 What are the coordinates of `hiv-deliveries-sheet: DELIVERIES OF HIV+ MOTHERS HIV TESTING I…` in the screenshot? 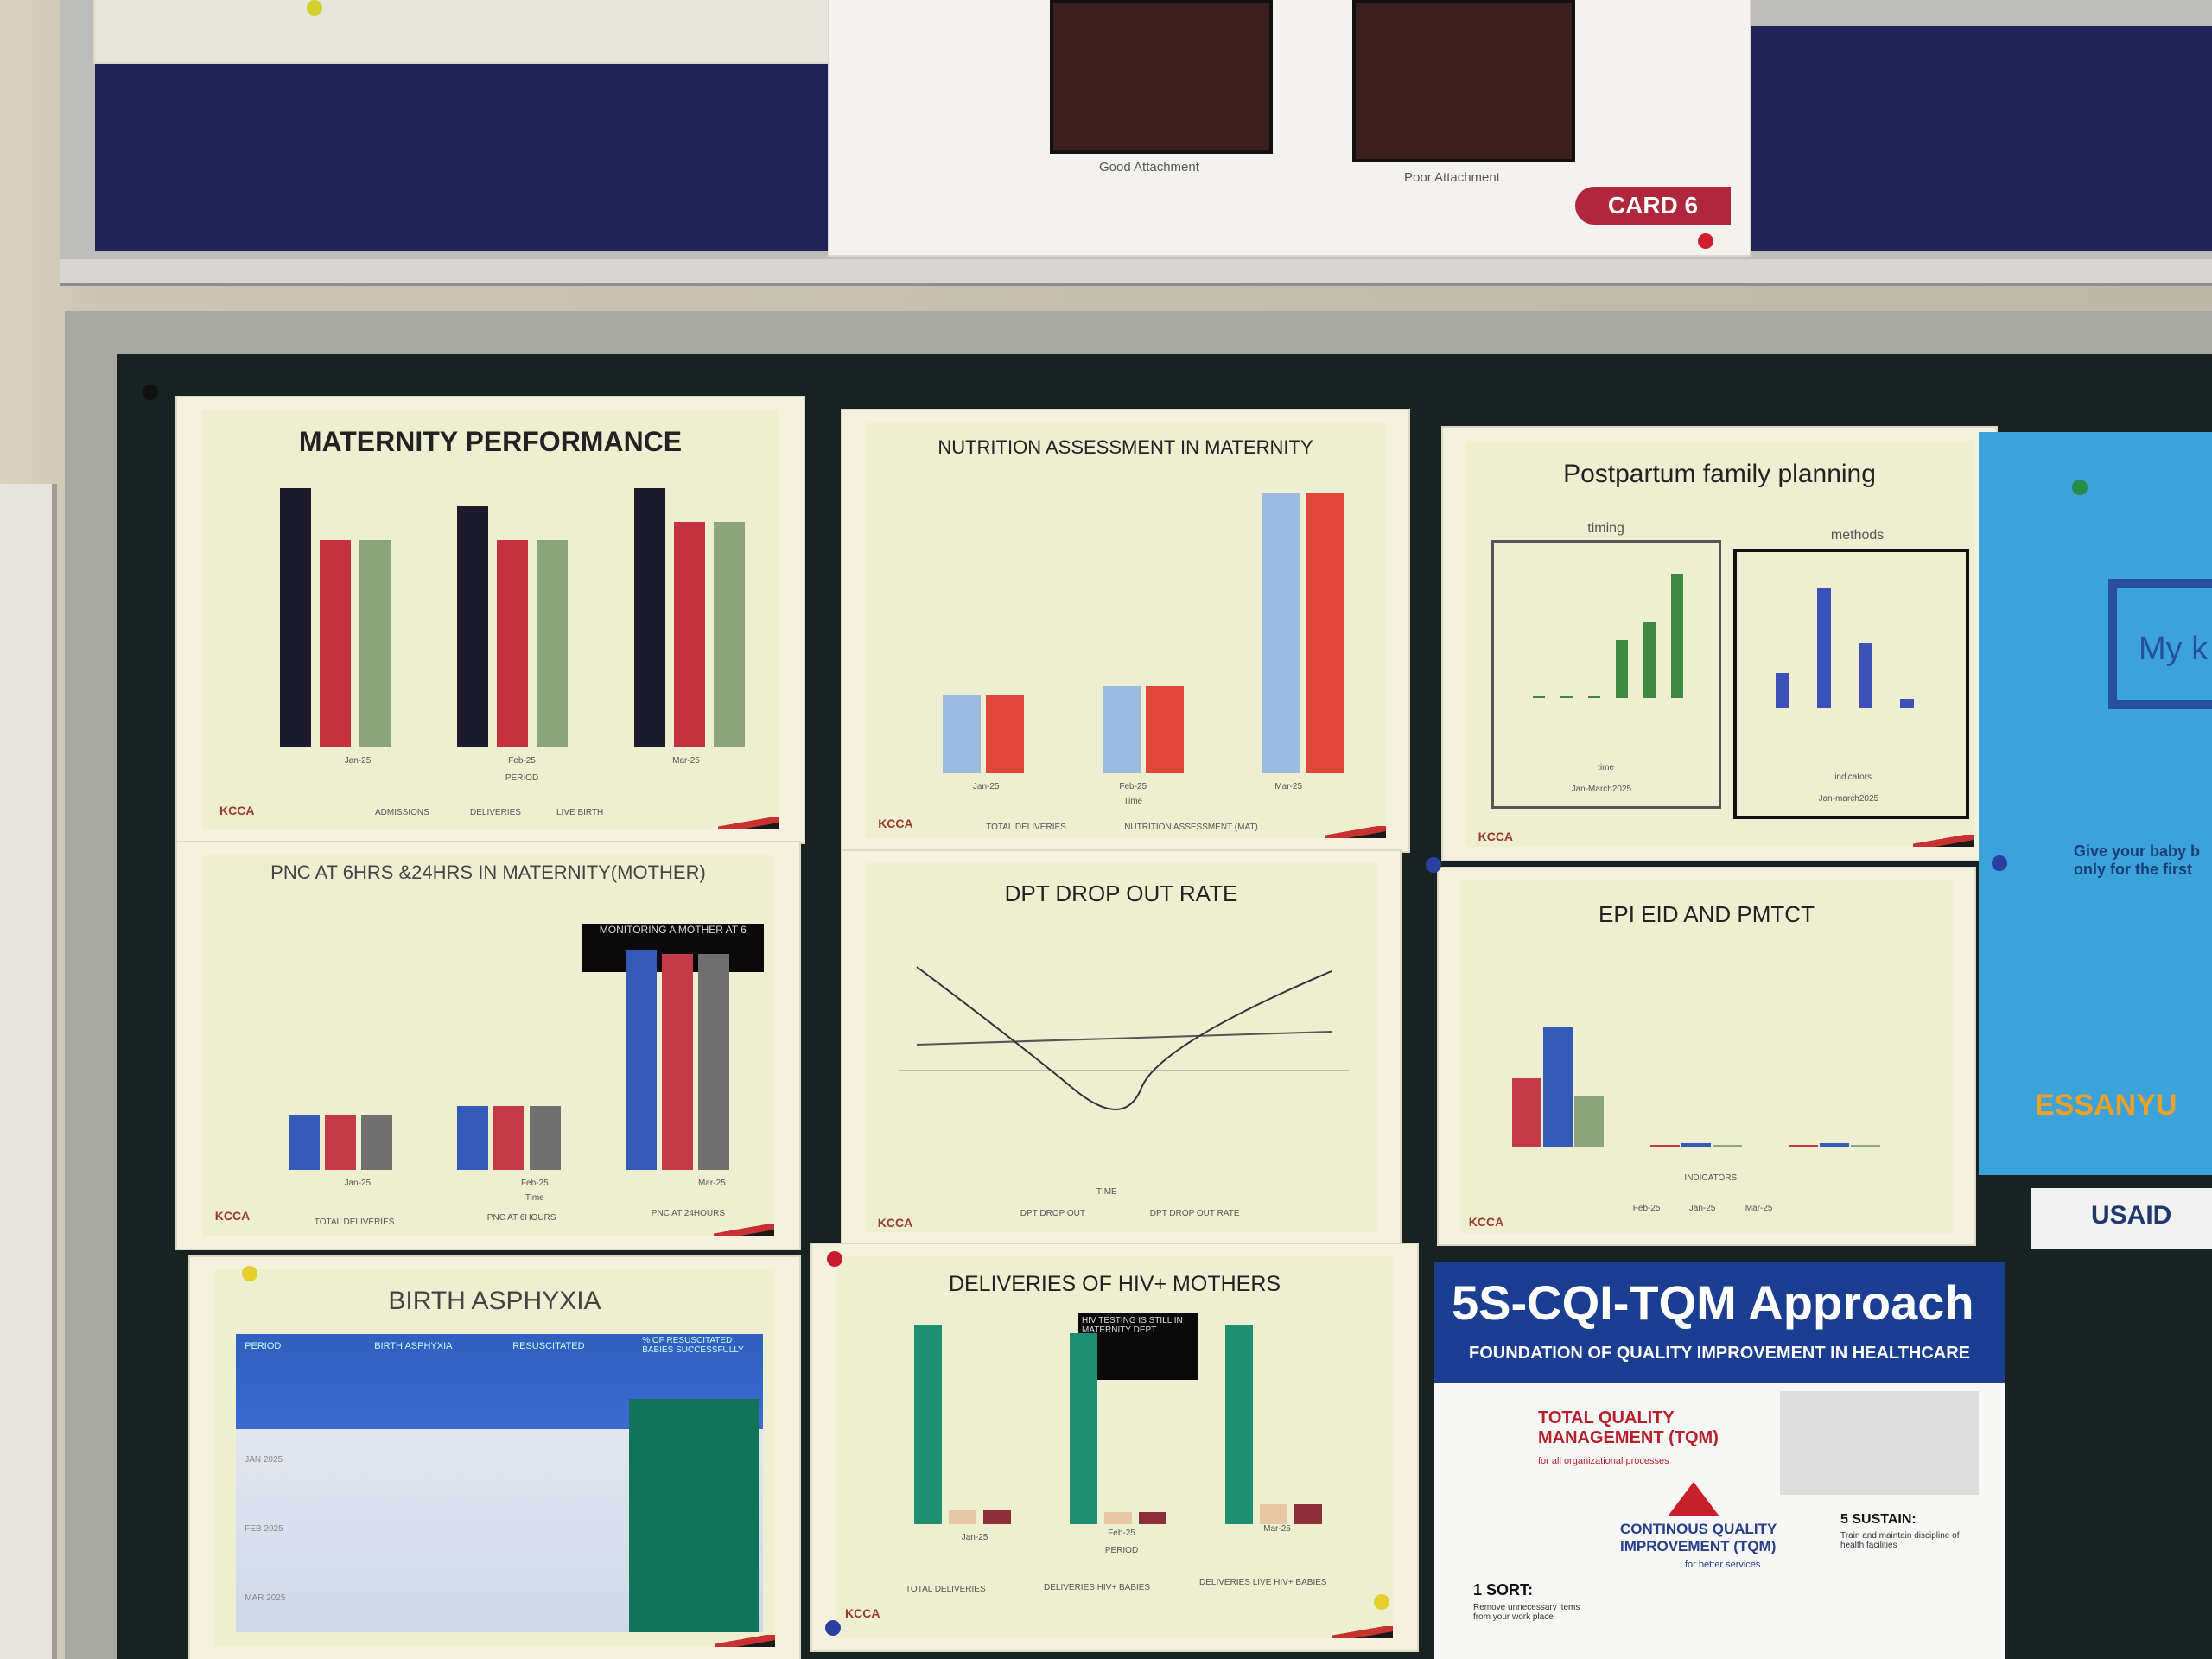 It's located at (1114, 1447).